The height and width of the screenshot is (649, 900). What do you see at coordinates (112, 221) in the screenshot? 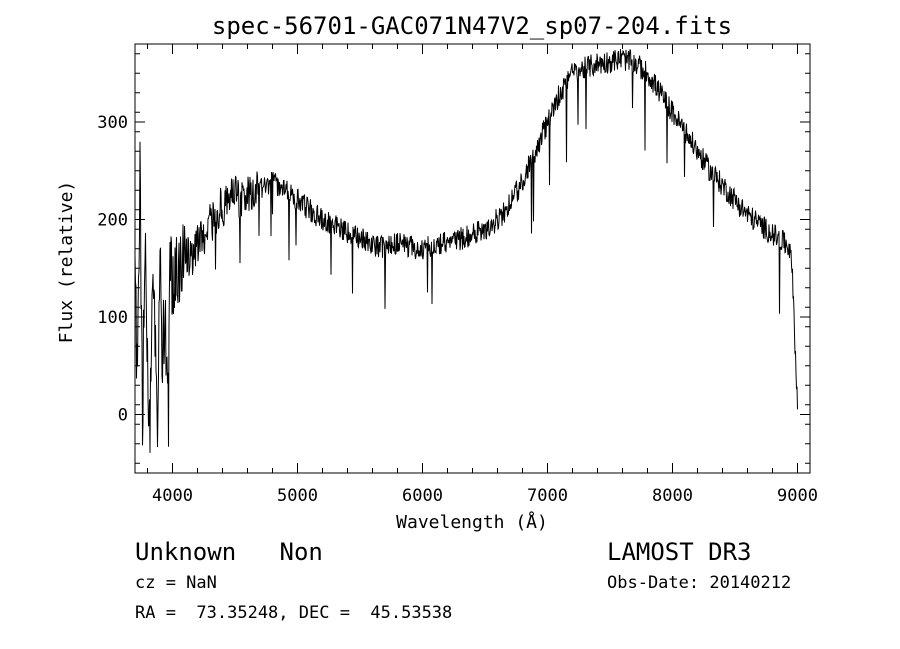
I see `y-tick-label: 200` at bounding box center [112, 221].